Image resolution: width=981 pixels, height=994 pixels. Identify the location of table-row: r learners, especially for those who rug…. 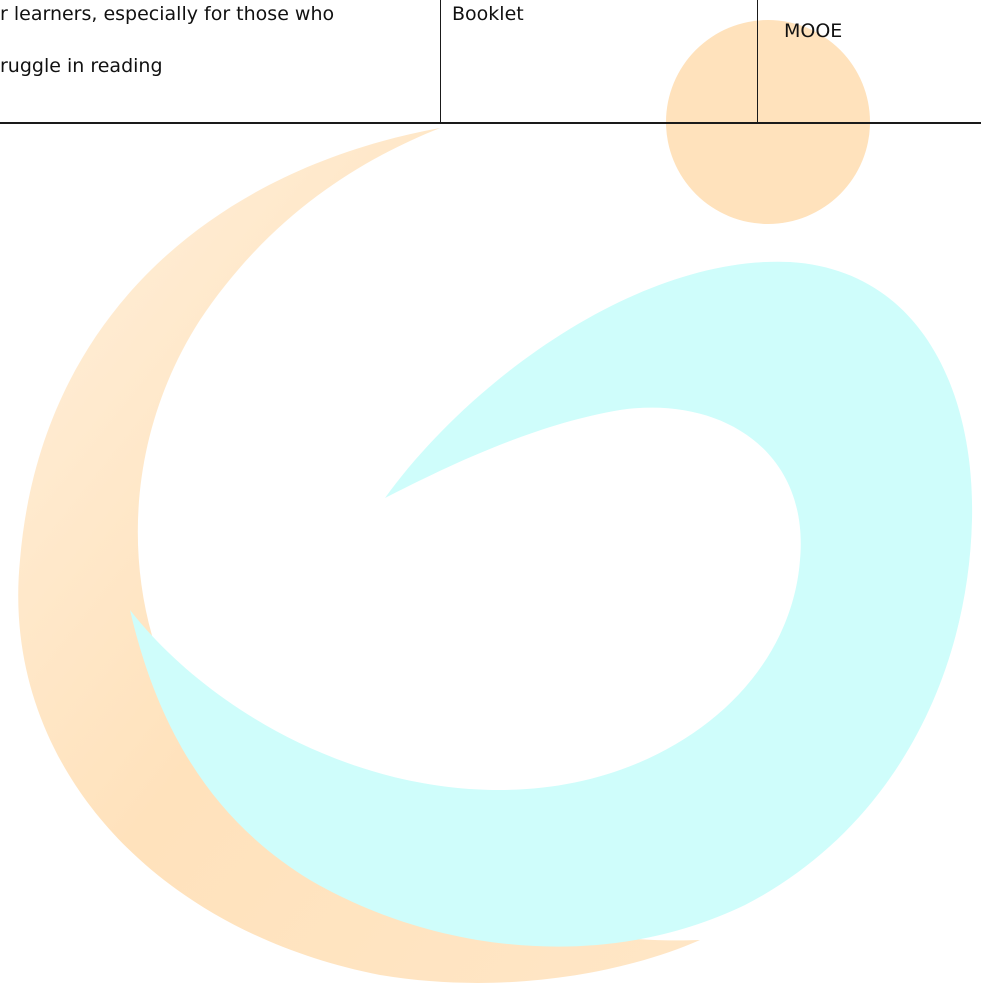
(490, 62).